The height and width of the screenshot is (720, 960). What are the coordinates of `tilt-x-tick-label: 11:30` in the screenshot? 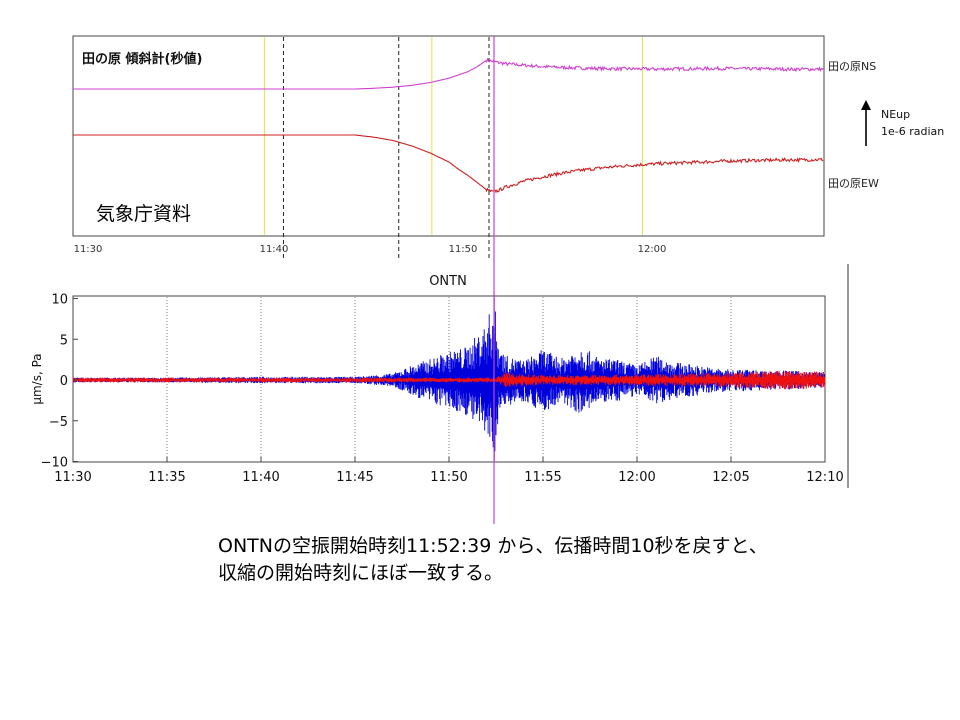 It's located at (88, 249).